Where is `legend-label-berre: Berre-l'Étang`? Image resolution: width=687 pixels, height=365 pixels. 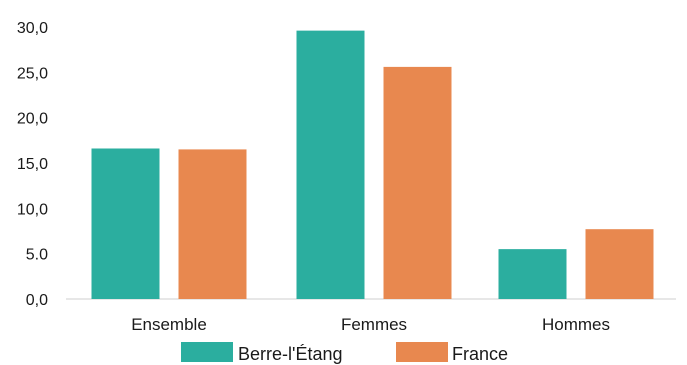
legend-label-berre: Berre-l'Étang is located at coordinates (290, 354).